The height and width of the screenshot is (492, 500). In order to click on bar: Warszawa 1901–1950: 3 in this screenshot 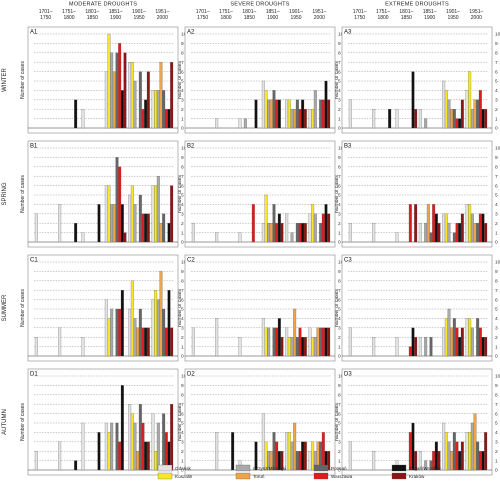, I will do `click(457, 456)`.